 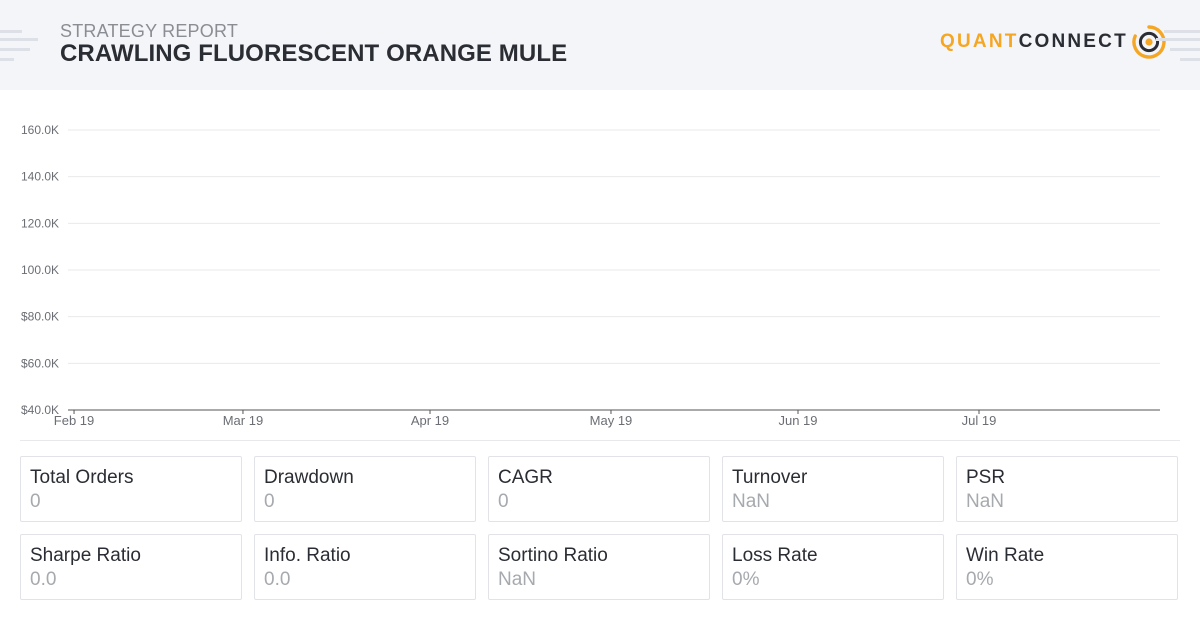 What do you see at coordinates (430, 420) in the screenshot?
I see `x-tick-label: Apr 19` at bounding box center [430, 420].